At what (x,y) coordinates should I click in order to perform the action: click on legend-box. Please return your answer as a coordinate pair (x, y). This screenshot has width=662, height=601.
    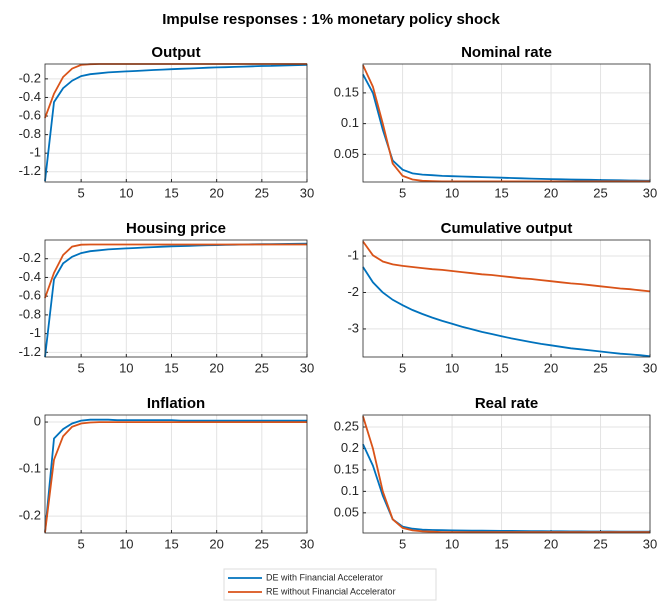
    Looking at the image, I should click on (330, 584).